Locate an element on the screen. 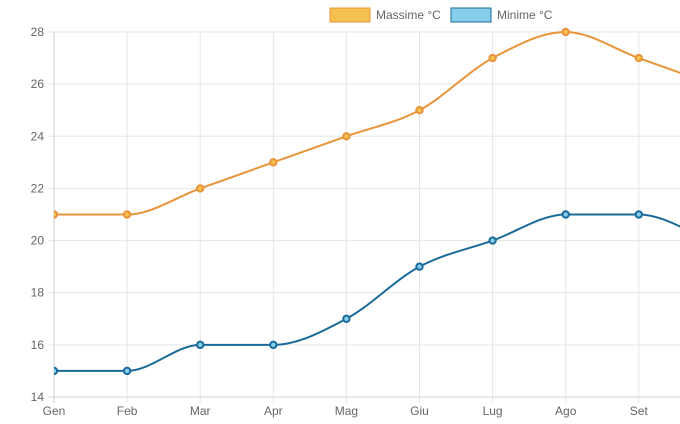  x-tick-label: Apr is located at coordinates (273, 411).